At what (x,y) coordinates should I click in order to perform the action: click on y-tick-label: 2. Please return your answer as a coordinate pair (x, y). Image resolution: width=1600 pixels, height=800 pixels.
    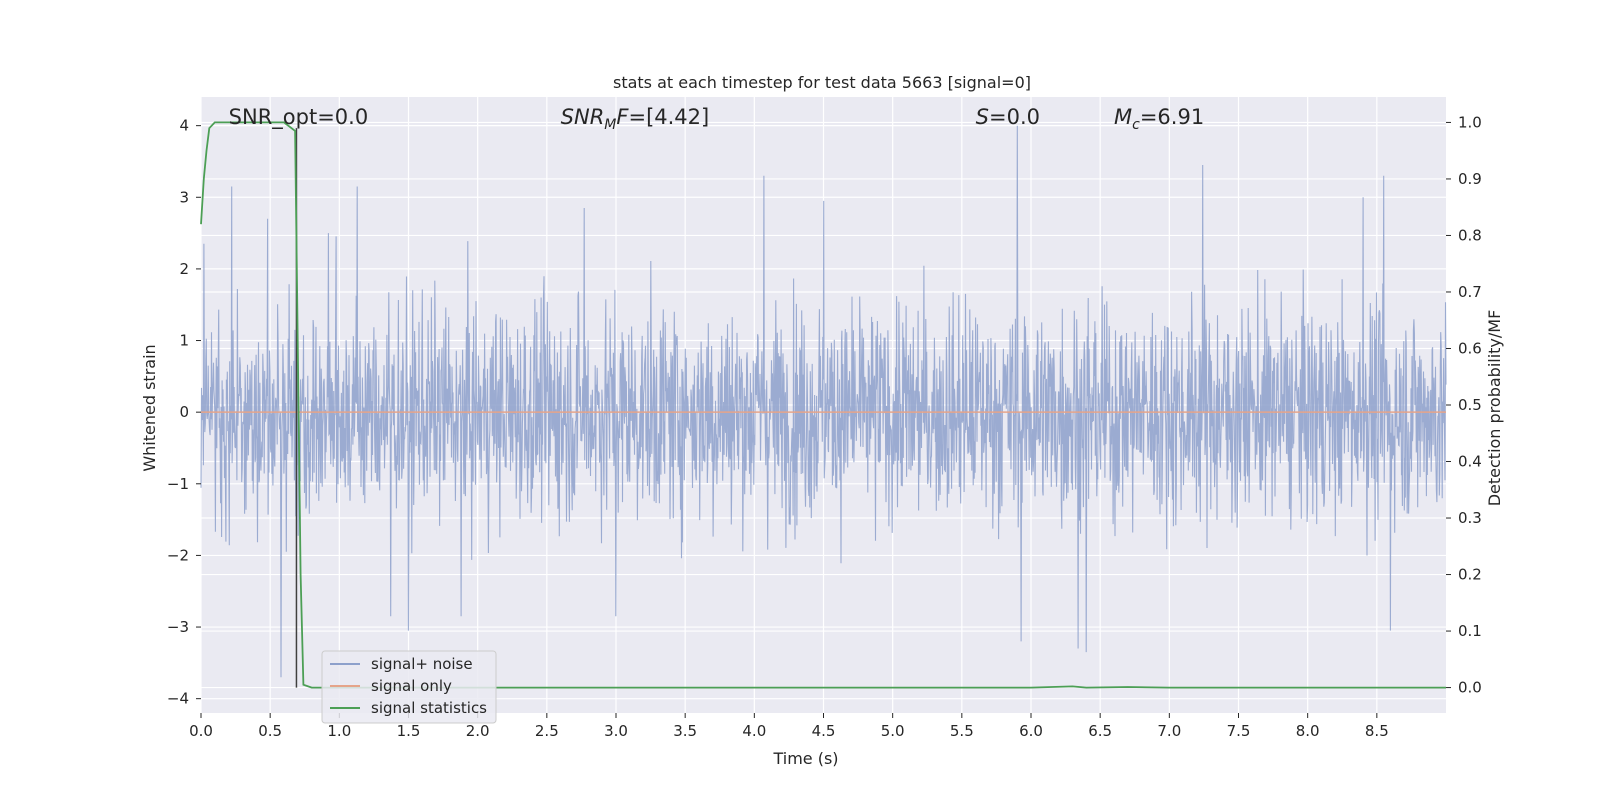
    Looking at the image, I should click on (184, 269).